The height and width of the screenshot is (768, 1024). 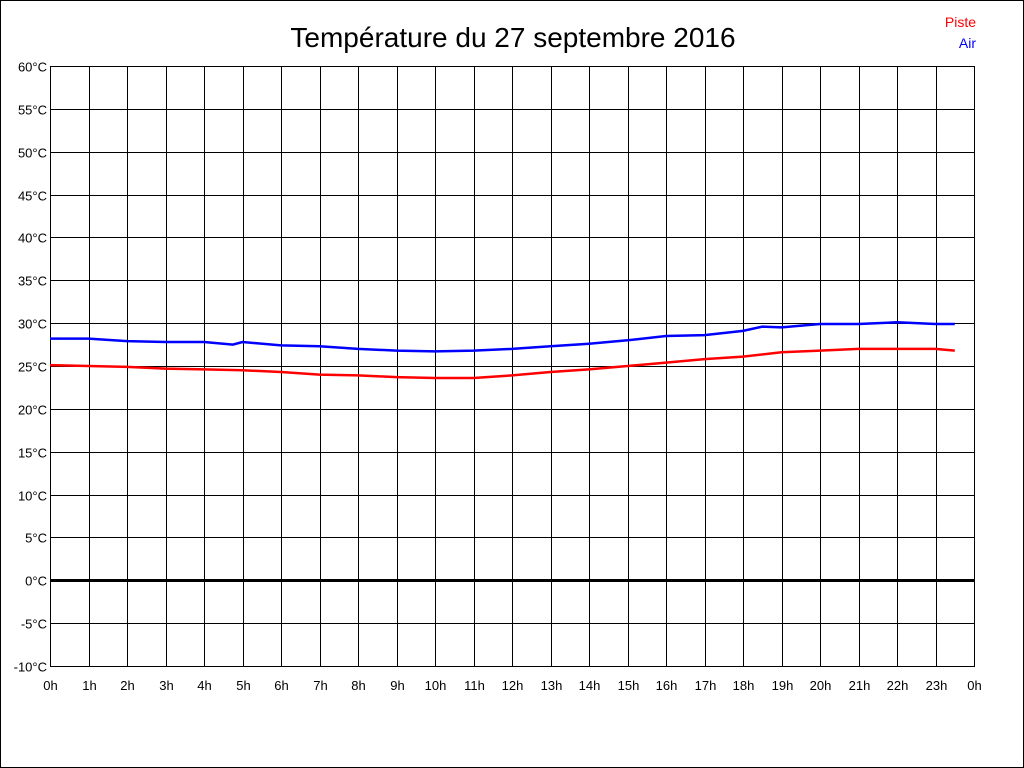 I want to click on series-lines, so click(x=502, y=350).